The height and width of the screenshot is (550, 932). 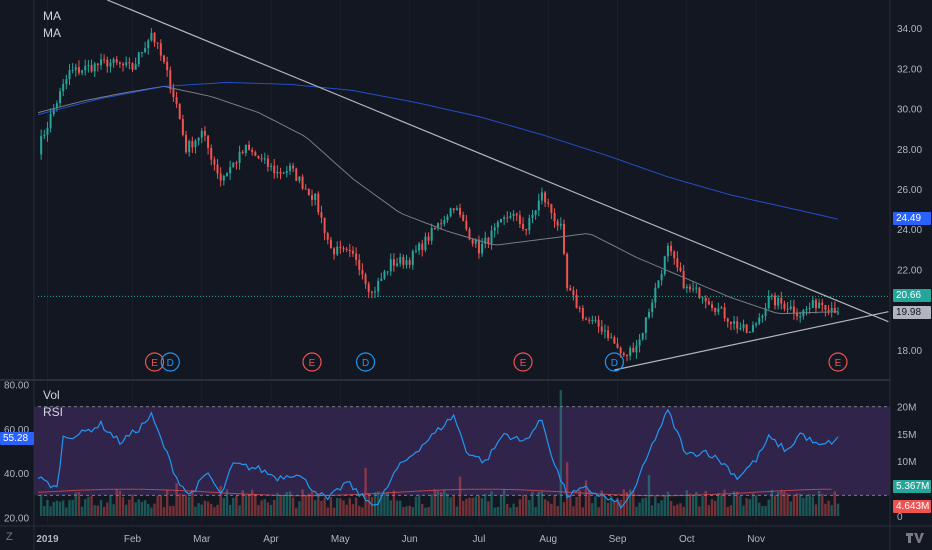 I want to click on rsi-legend: RSI, so click(x=53, y=412).